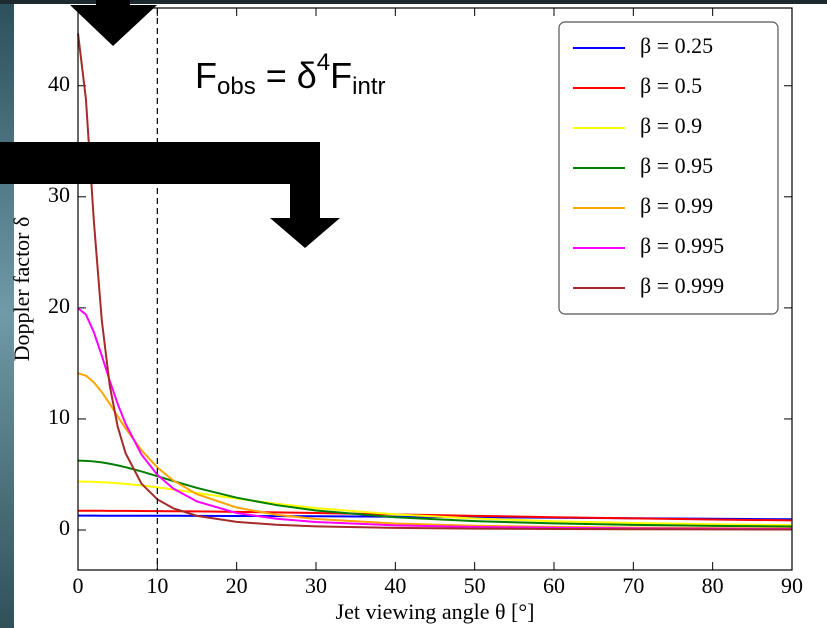  What do you see at coordinates (633, 585) in the screenshot?
I see `x-tick-label: 70` at bounding box center [633, 585].